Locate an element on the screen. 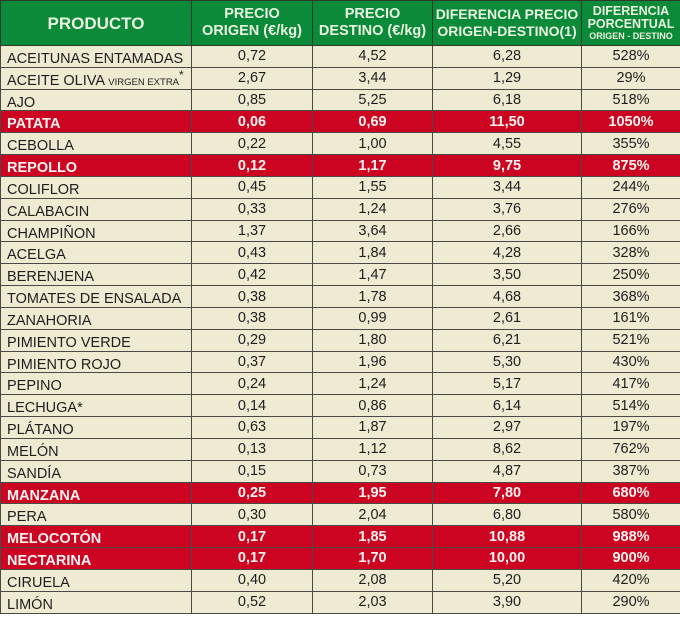  cell-diferencia: 10,00 is located at coordinates (507, 558).